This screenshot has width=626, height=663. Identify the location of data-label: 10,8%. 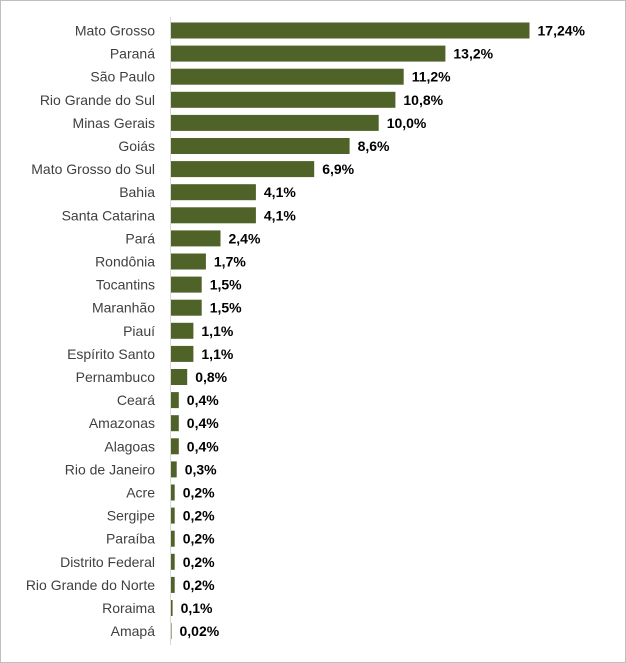
(423, 100).